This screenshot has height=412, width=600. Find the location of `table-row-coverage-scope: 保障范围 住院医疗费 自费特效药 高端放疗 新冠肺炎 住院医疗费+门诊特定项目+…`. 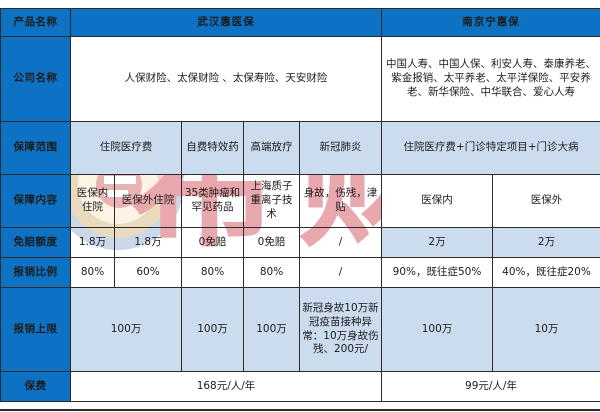

table-row-coverage-scope: 保障范围 住院医疗费 自费特效药 高端放疗 新冠肺炎 住院医疗费+门诊特定项目+… is located at coordinates (300, 148).